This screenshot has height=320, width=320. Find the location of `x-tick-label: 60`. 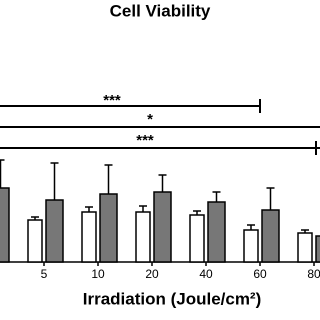

x-tick-label: 60 is located at coordinates (260, 274).